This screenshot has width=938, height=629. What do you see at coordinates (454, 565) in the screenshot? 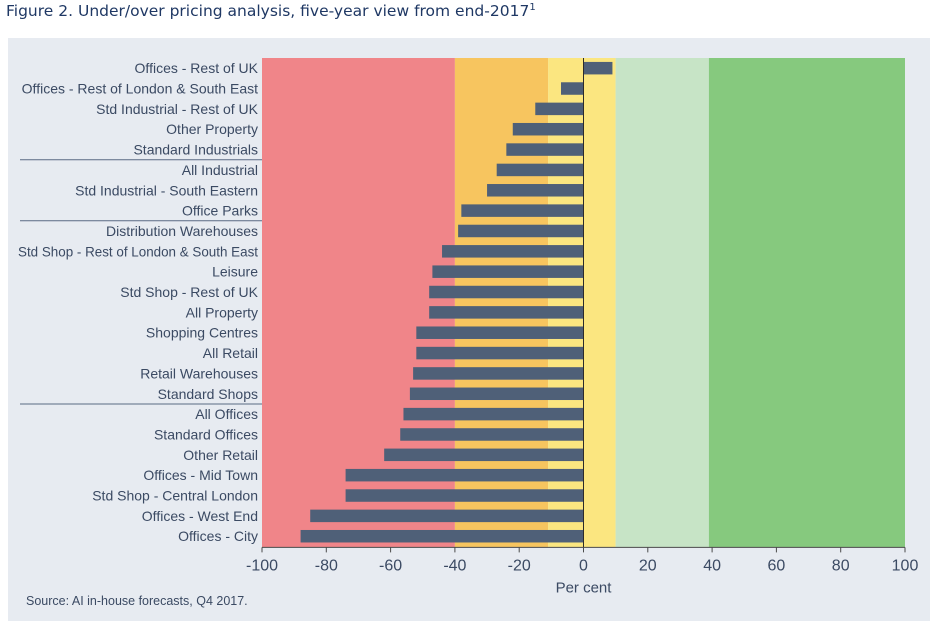
I see `x-tick-label: -40` at bounding box center [454, 565].